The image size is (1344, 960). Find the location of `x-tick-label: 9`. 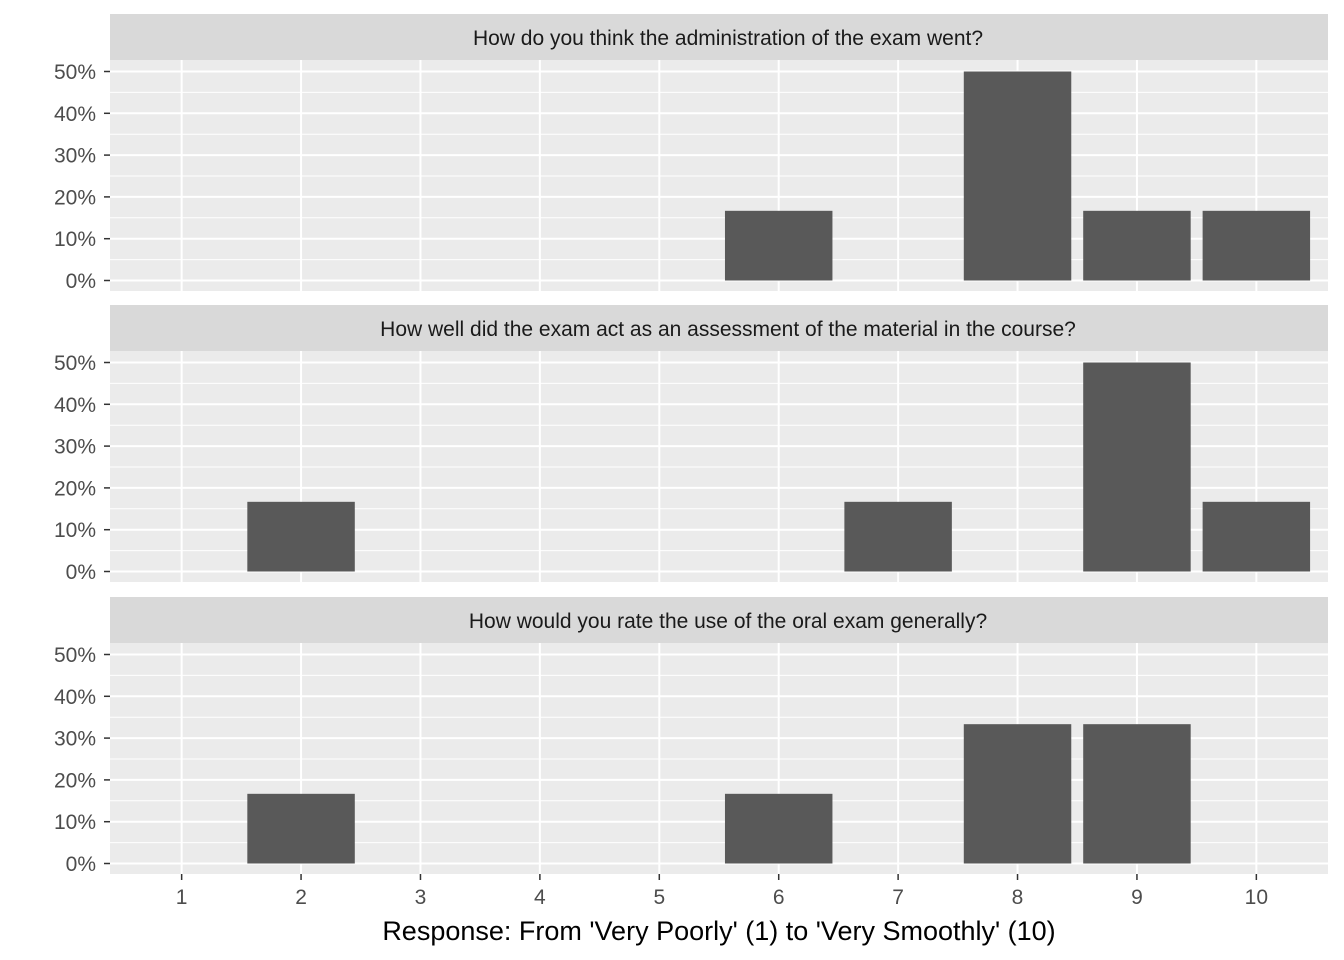

x-tick-label: 9 is located at coordinates (1137, 897).